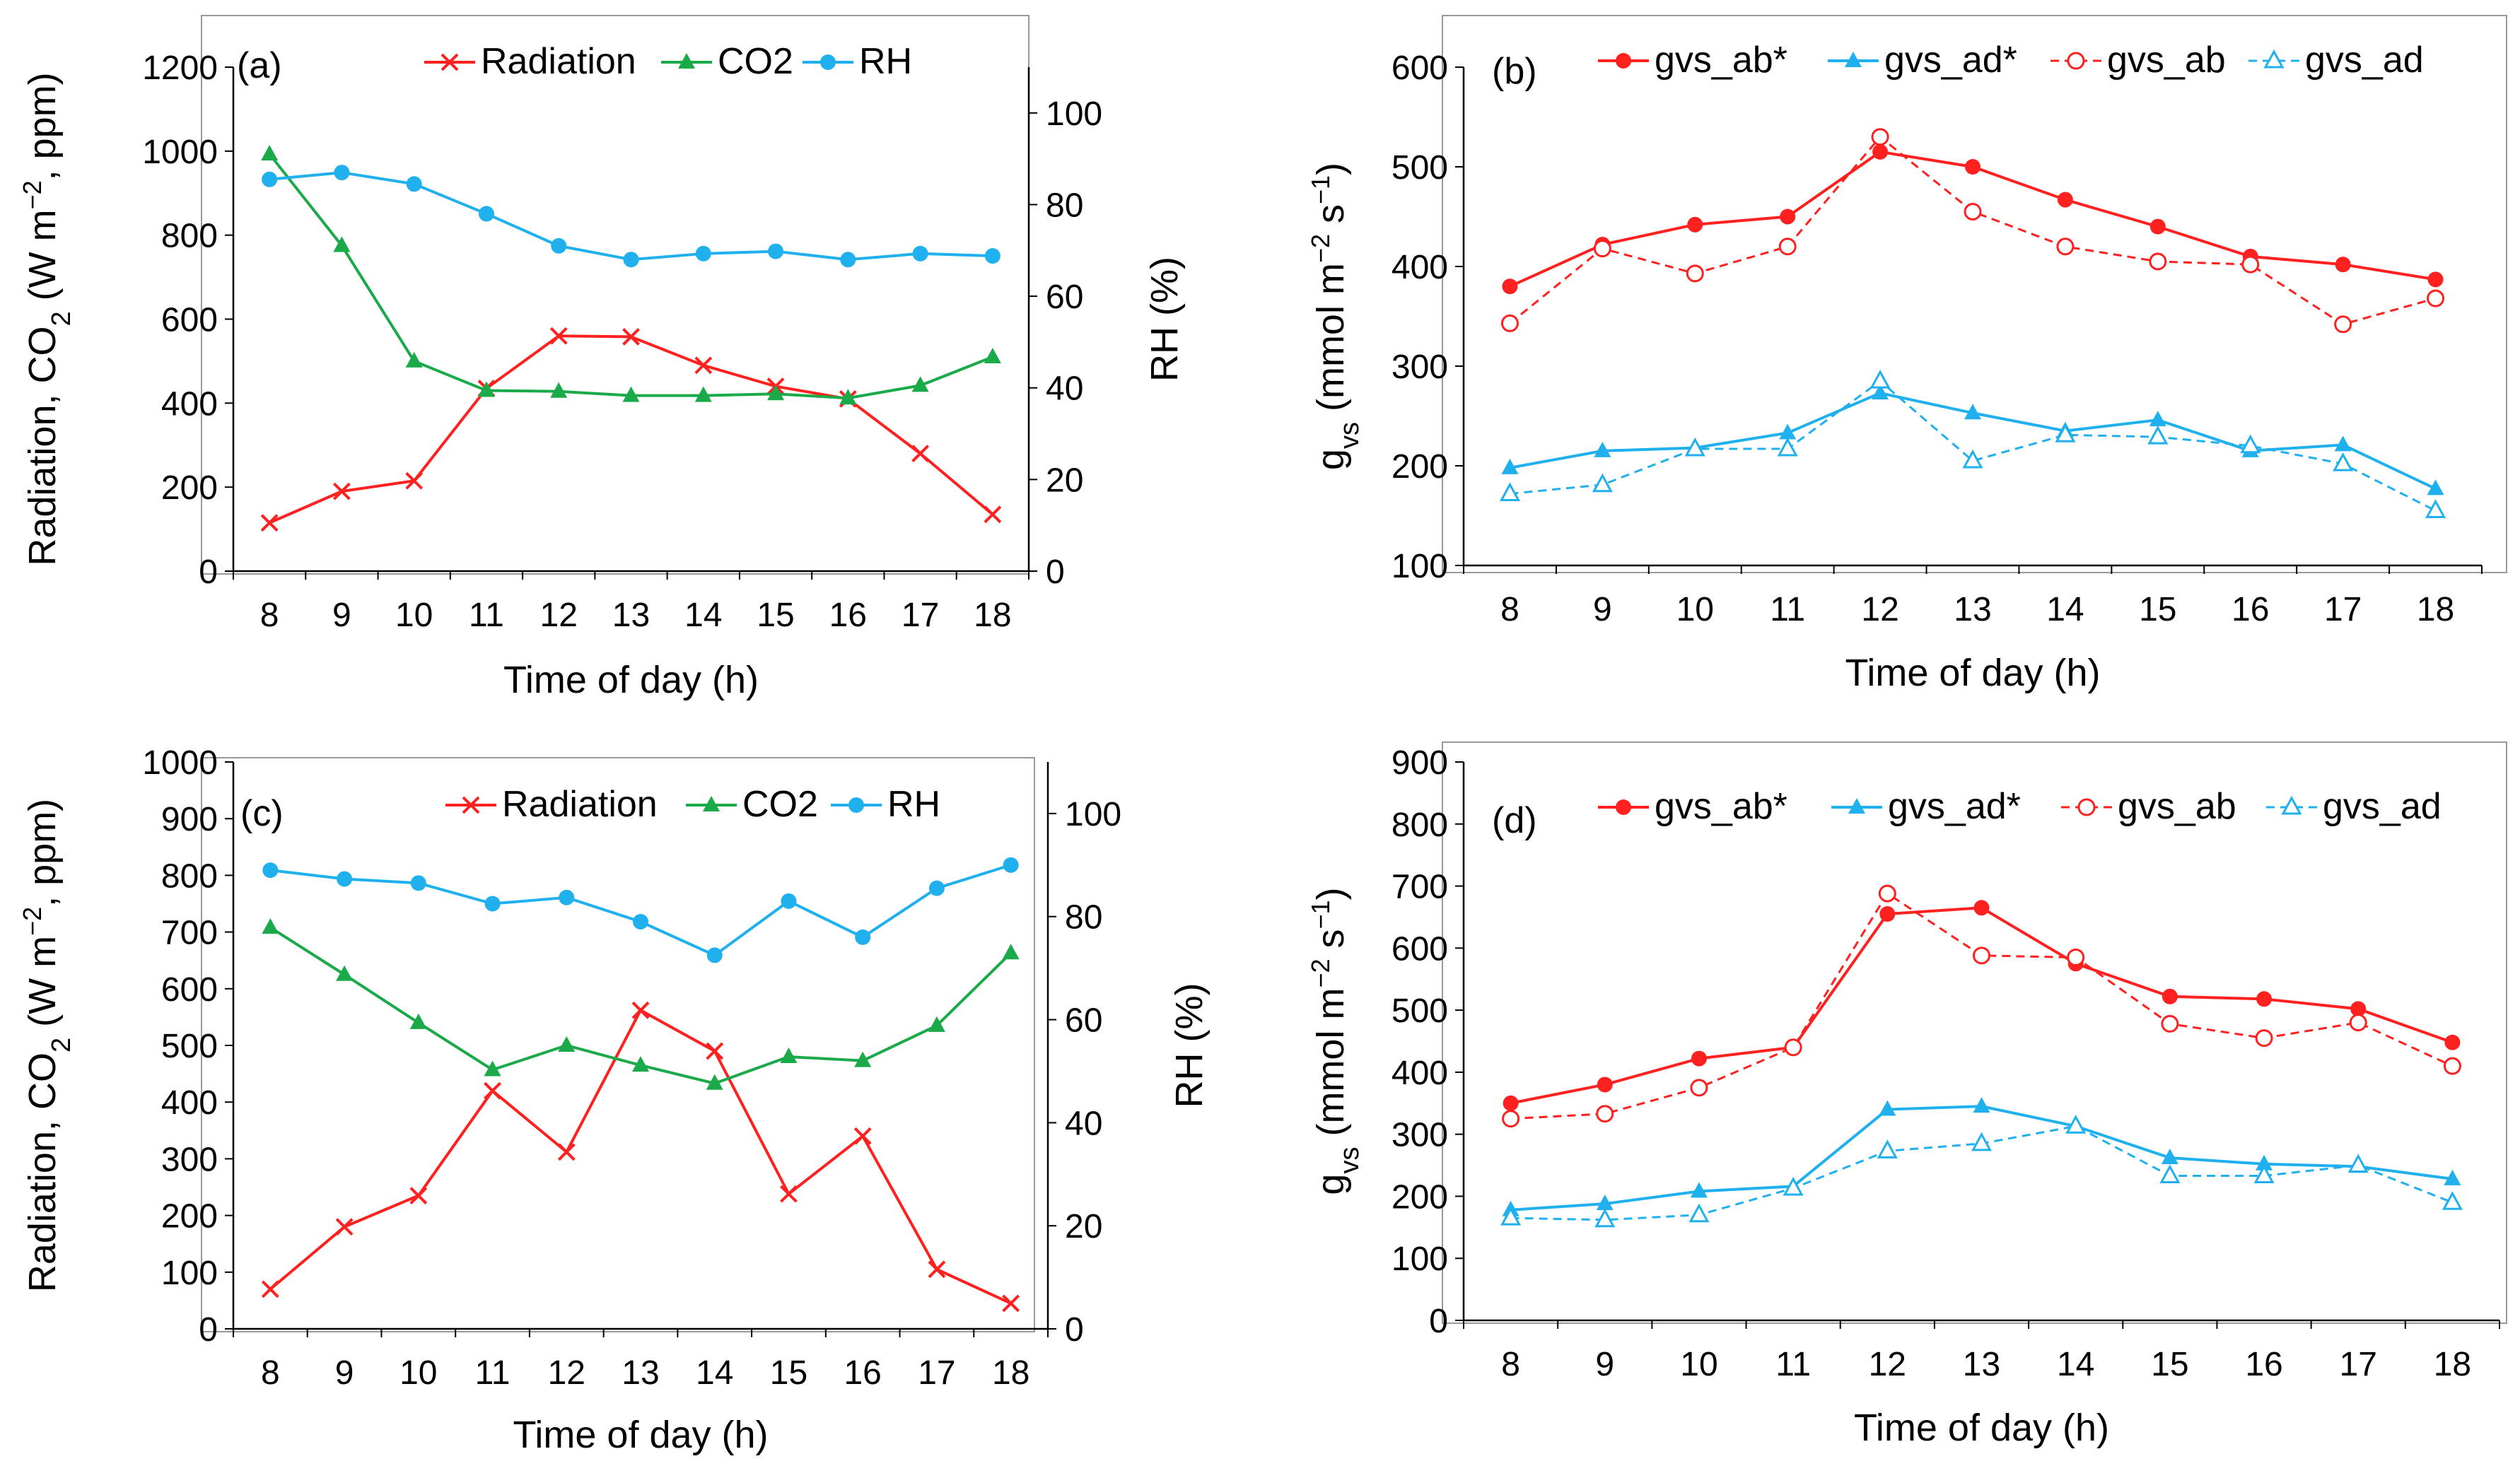 This screenshot has height=1478, width=2520. What do you see at coordinates (1982, 1005) in the screenshot?
I see `series-gvs-ab-star` at bounding box center [1982, 1005].